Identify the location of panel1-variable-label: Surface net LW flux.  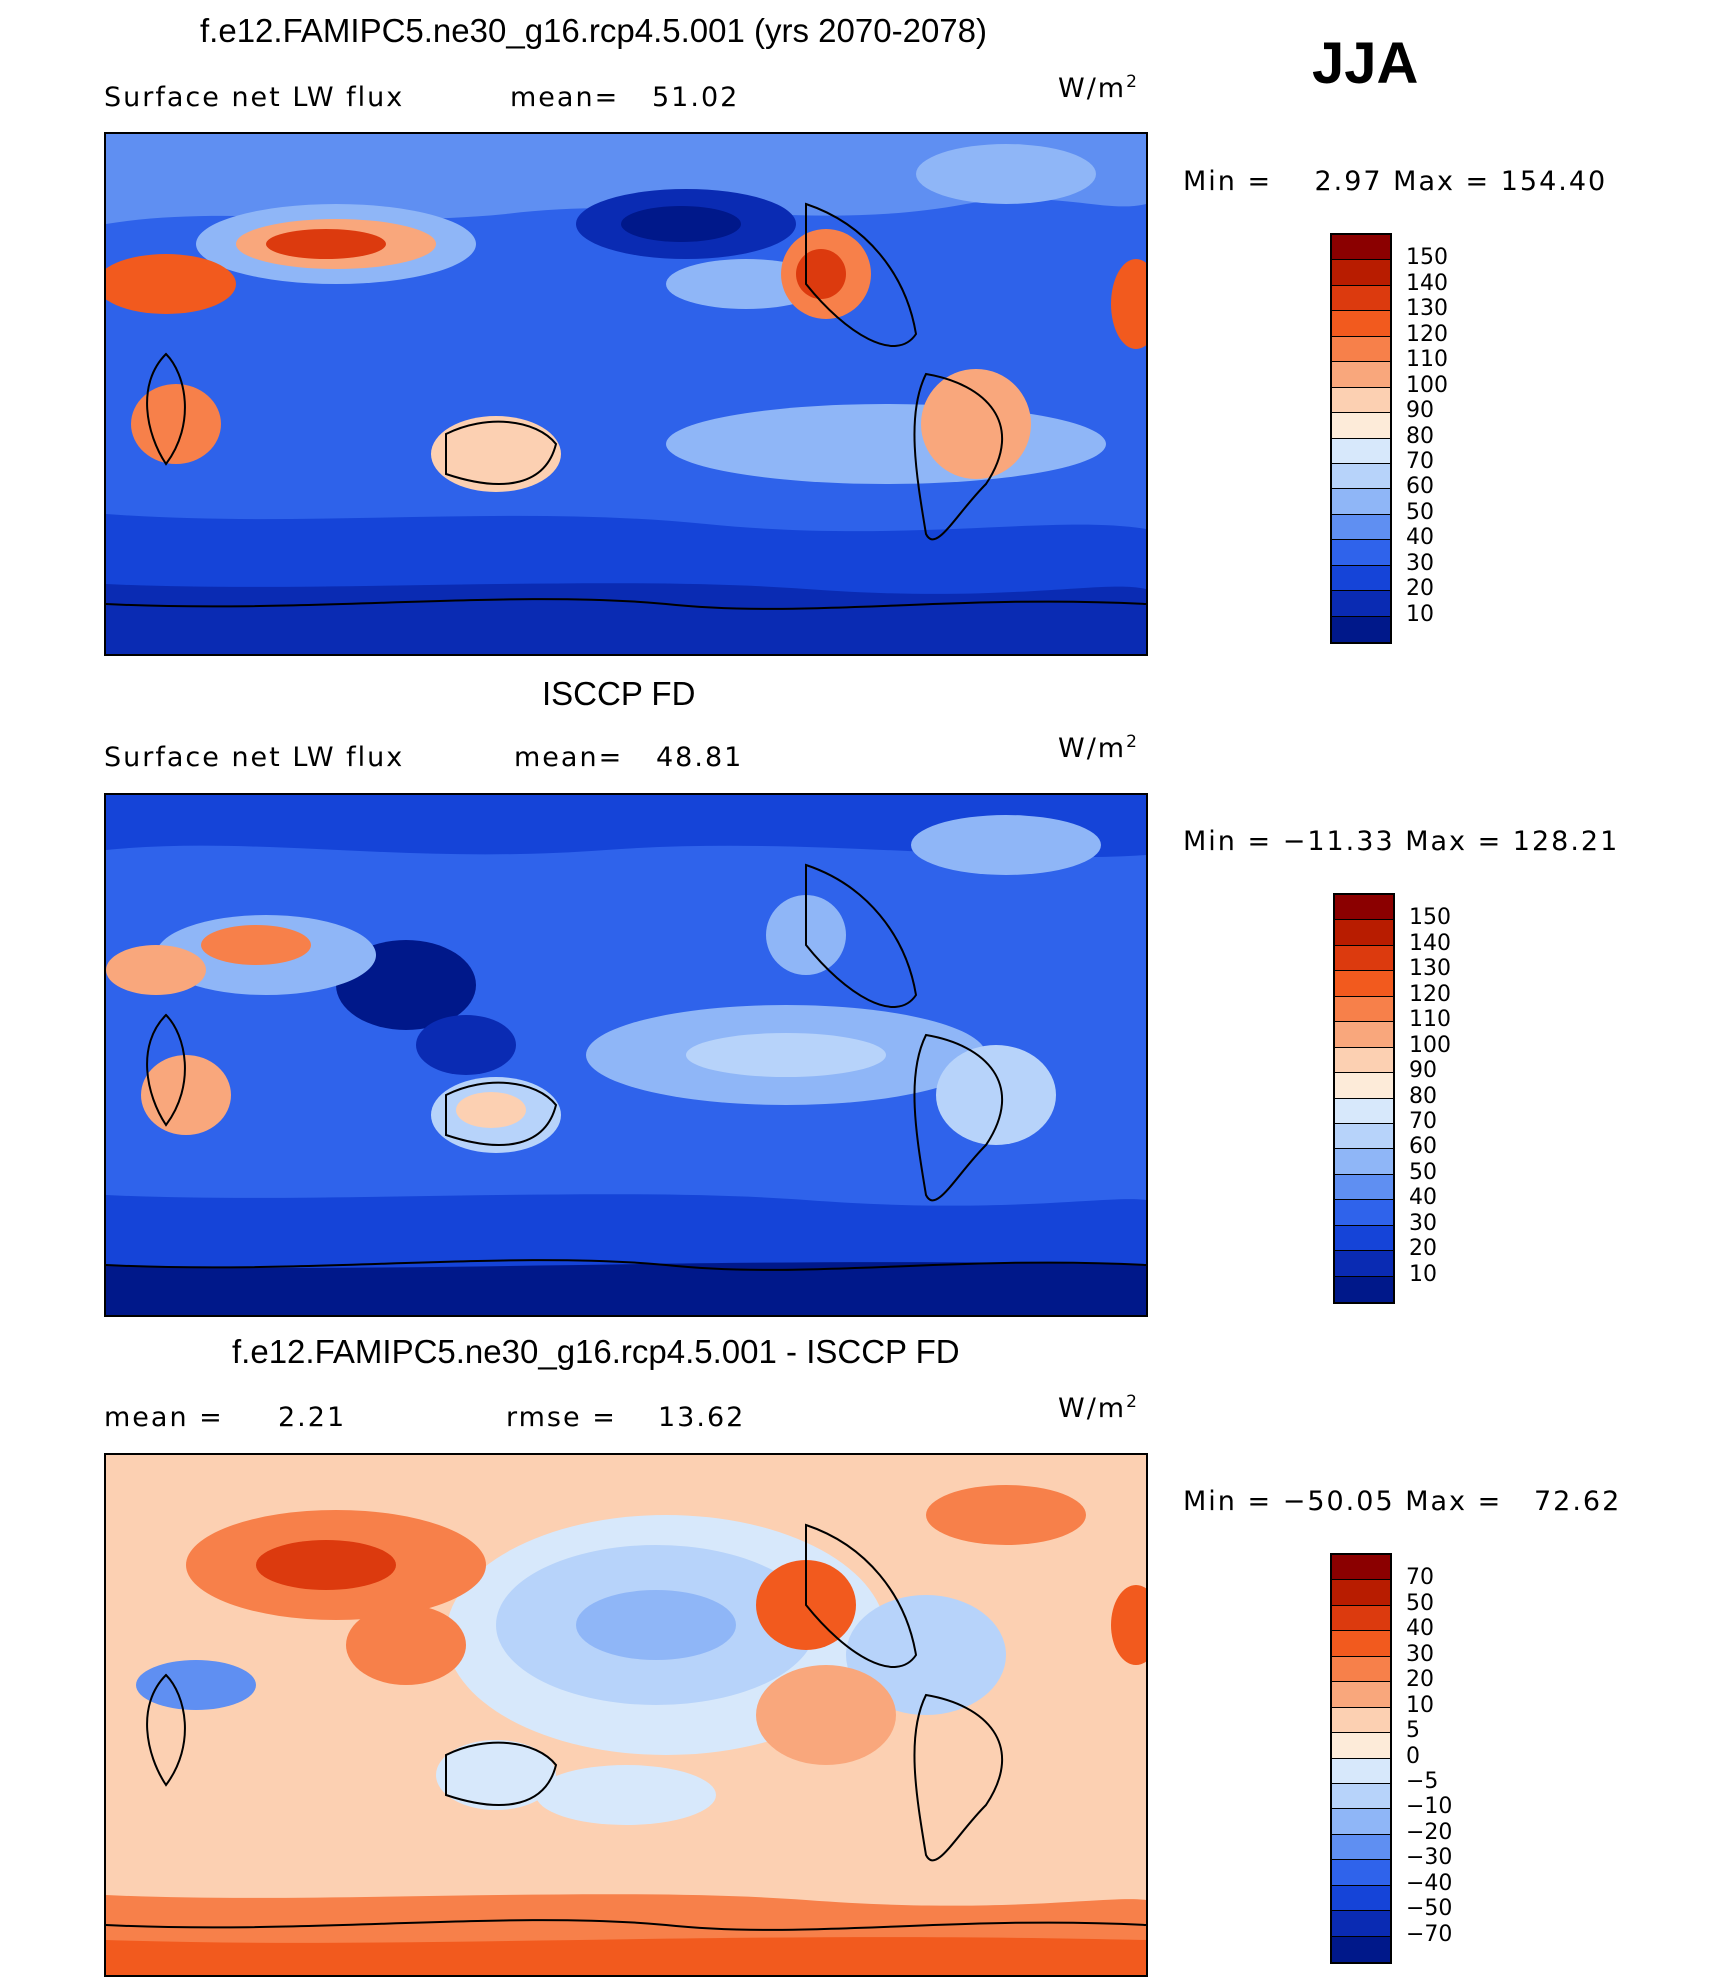
(254, 97).